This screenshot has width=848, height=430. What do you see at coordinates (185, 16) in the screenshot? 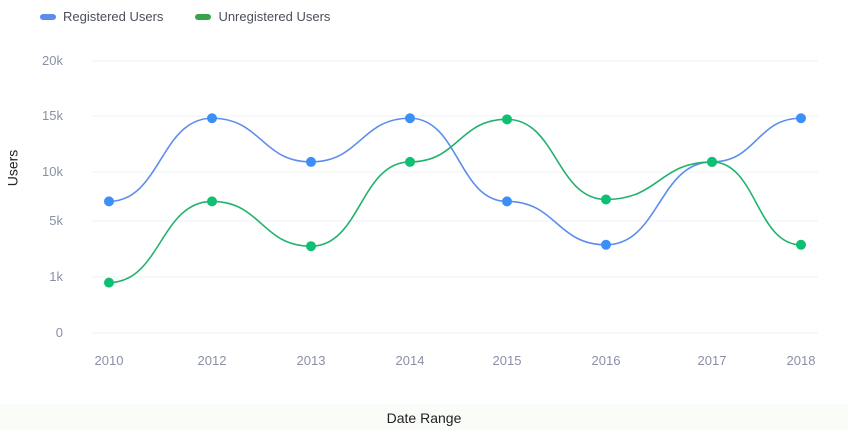
I see `legend: Registered Users Unregistered Users` at bounding box center [185, 16].